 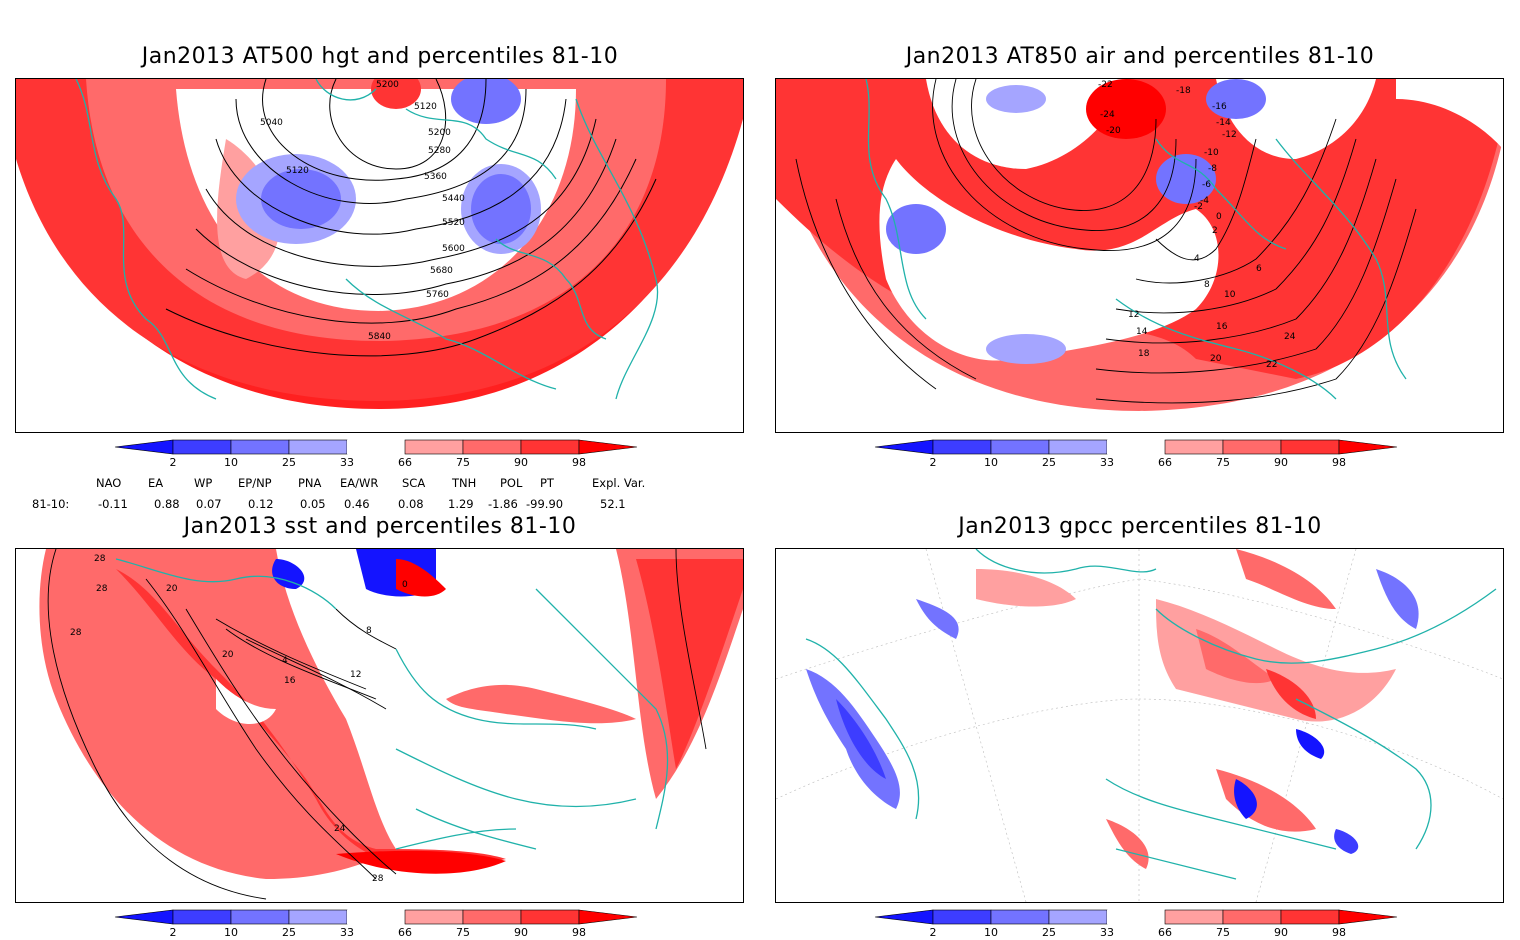 What do you see at coordinates (619, 483) in the screenshot?
I see `tele-header-explvar: Expl. Var.` at bounding box center [619, 483].